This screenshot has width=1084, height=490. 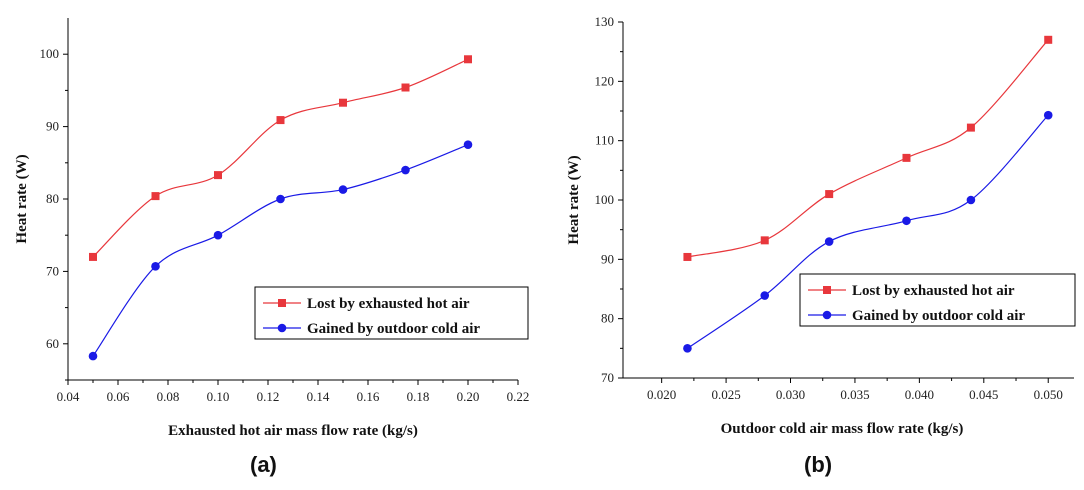 I want to click on x-tick-label: 0.06, so click(x=118, y=396).